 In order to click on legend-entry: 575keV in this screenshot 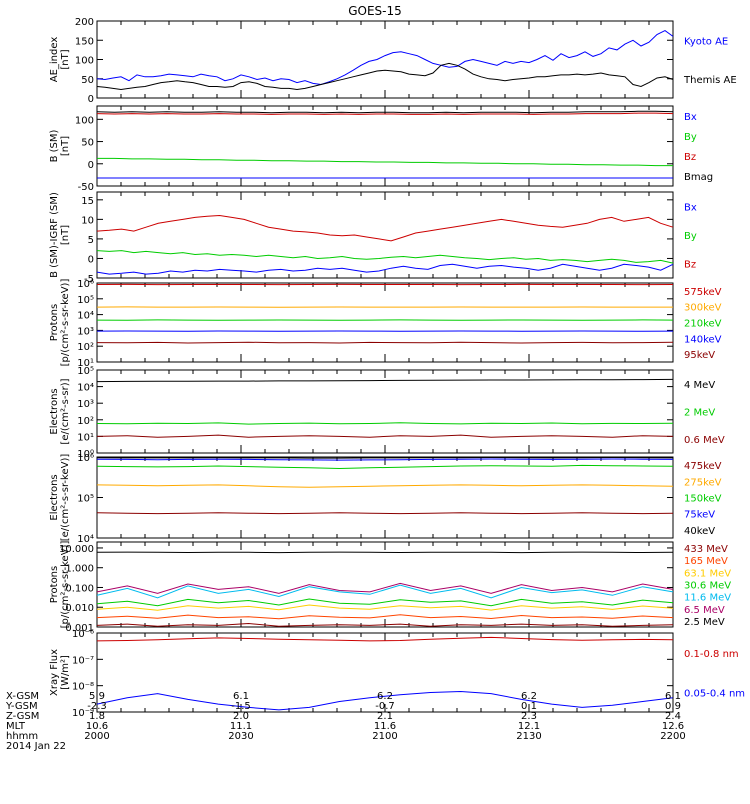, I will do `click(703, 292)`.